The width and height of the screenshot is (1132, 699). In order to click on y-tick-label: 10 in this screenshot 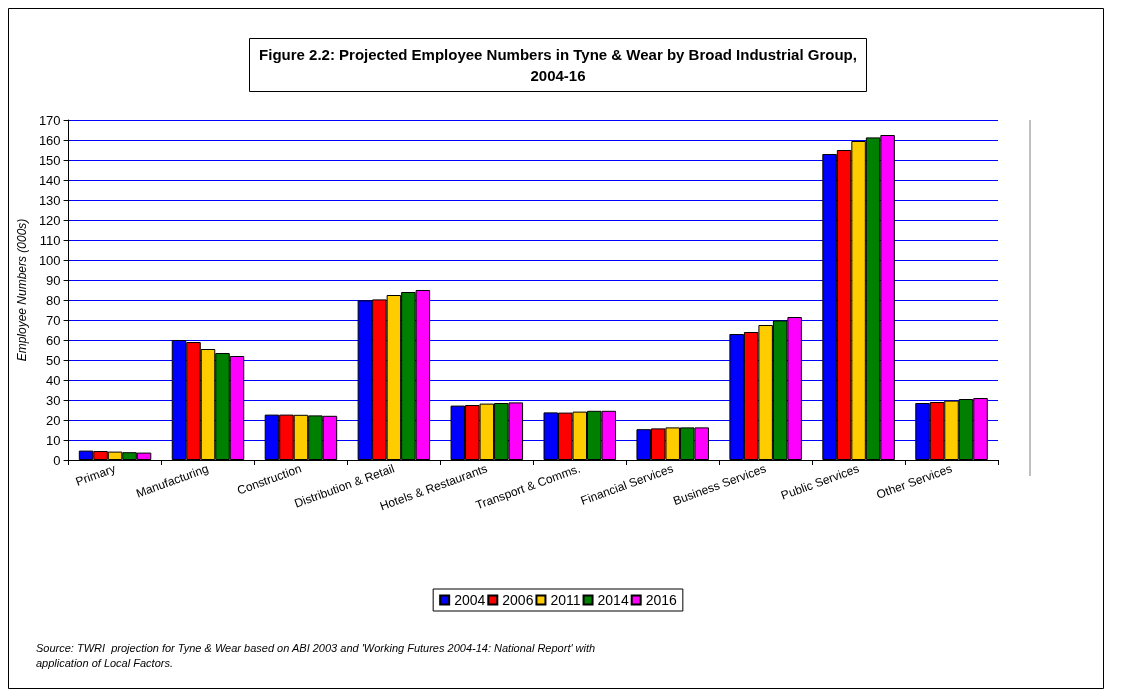, I will do `click(53, 440)`.